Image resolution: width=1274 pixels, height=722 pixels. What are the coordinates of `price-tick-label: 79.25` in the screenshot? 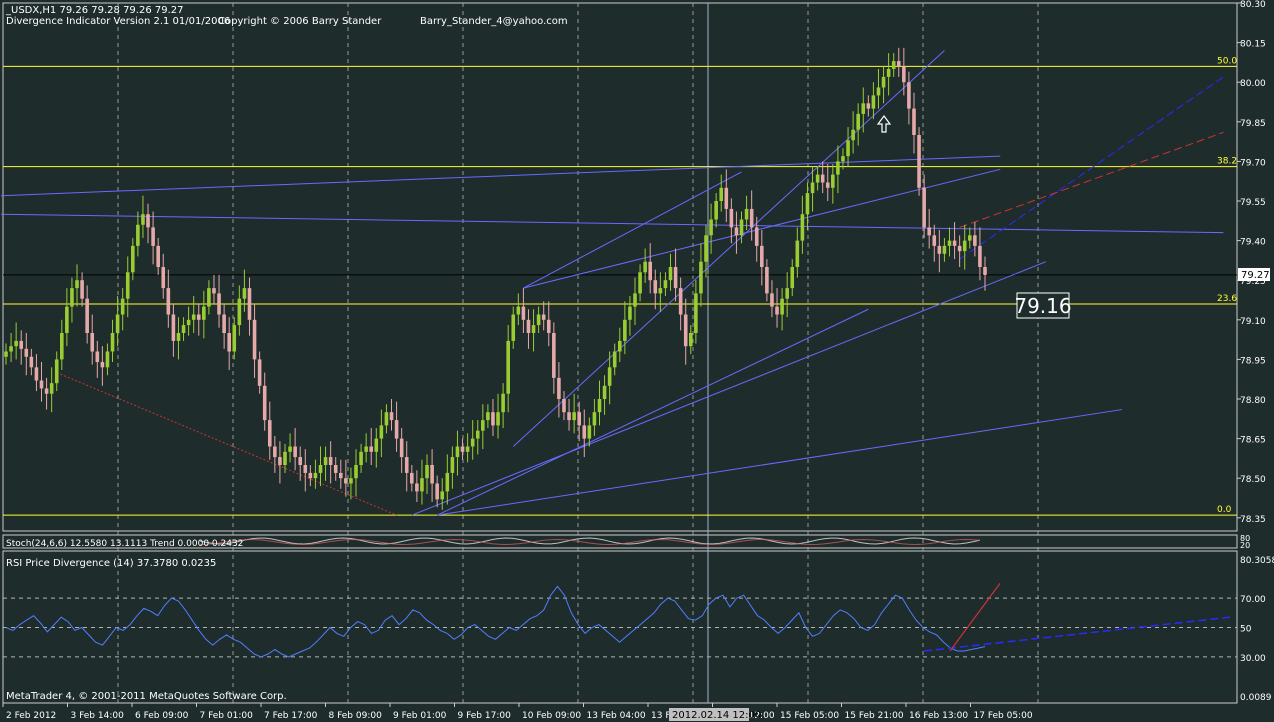 It's located at (1253, 282).